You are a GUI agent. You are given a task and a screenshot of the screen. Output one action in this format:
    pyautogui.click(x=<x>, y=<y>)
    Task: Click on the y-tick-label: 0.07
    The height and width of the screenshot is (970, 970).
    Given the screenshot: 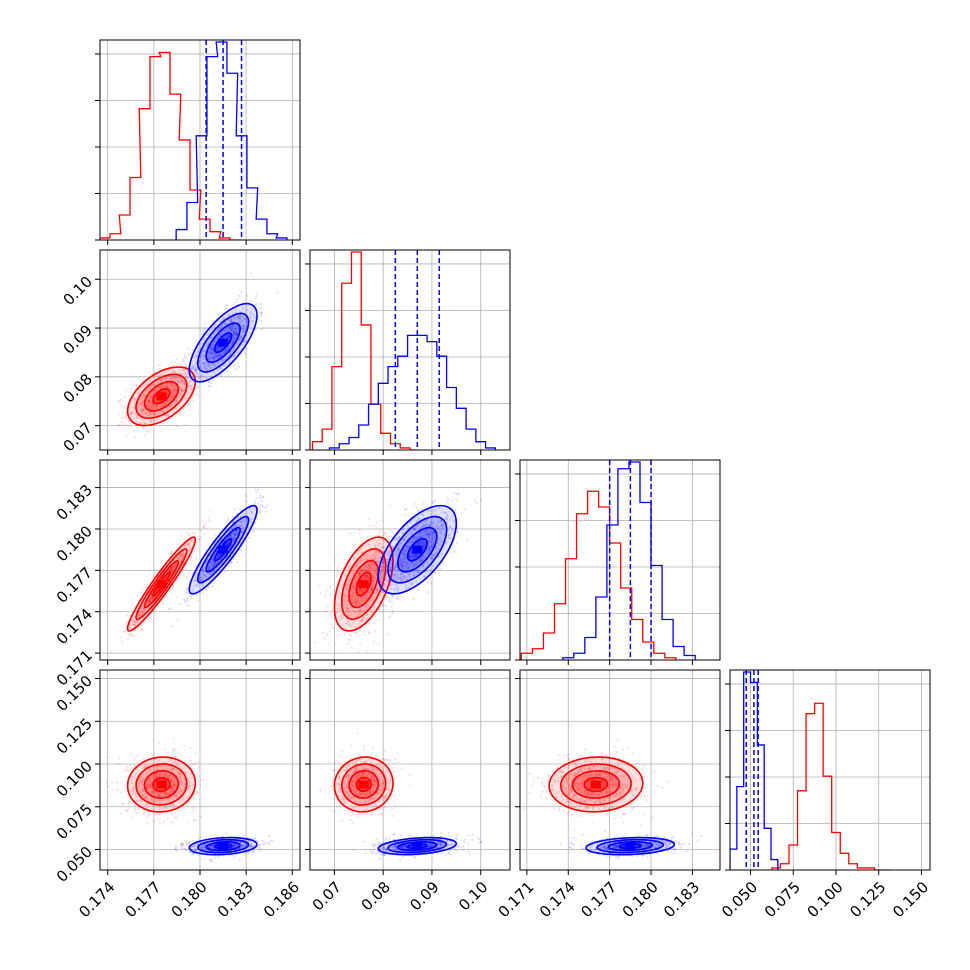 What is the action you would take?
    pyautogui.click(x=78, y=437)
    